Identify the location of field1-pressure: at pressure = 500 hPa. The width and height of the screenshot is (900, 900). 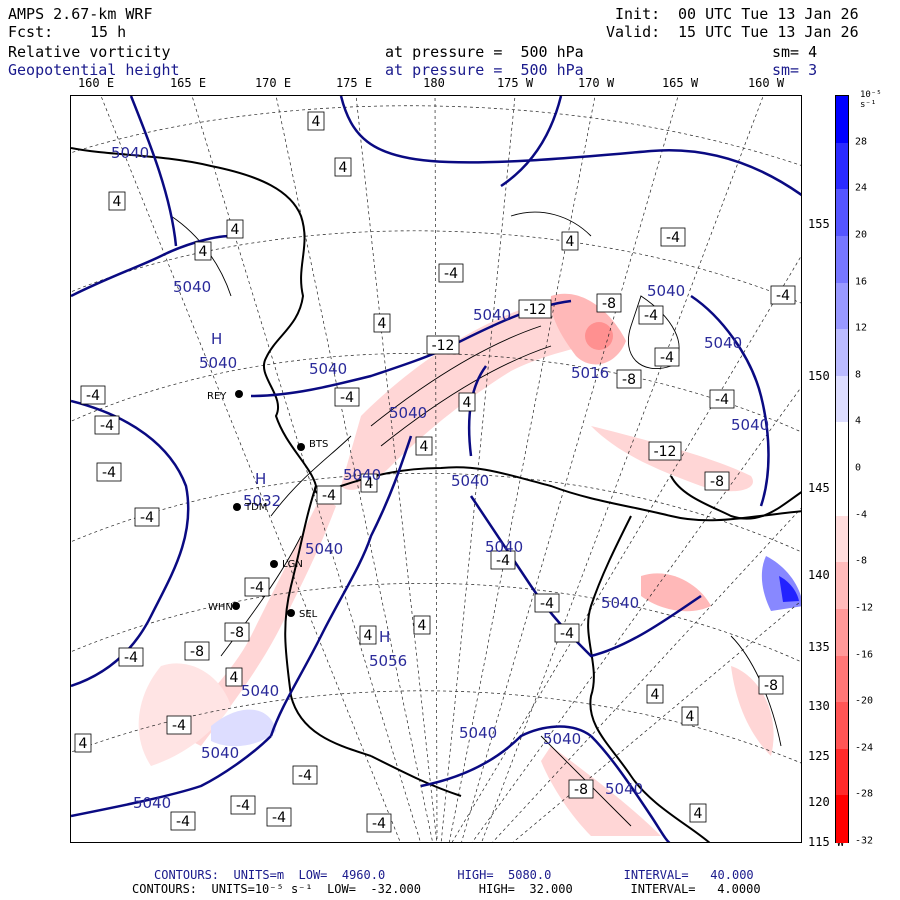
(484, 52).